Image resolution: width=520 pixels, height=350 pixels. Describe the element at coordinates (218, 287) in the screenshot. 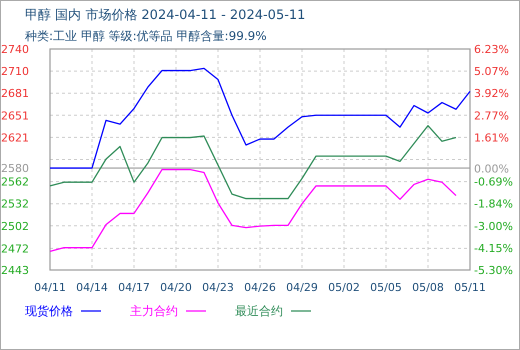

I see `x-tick-label: 04/23` at that location.